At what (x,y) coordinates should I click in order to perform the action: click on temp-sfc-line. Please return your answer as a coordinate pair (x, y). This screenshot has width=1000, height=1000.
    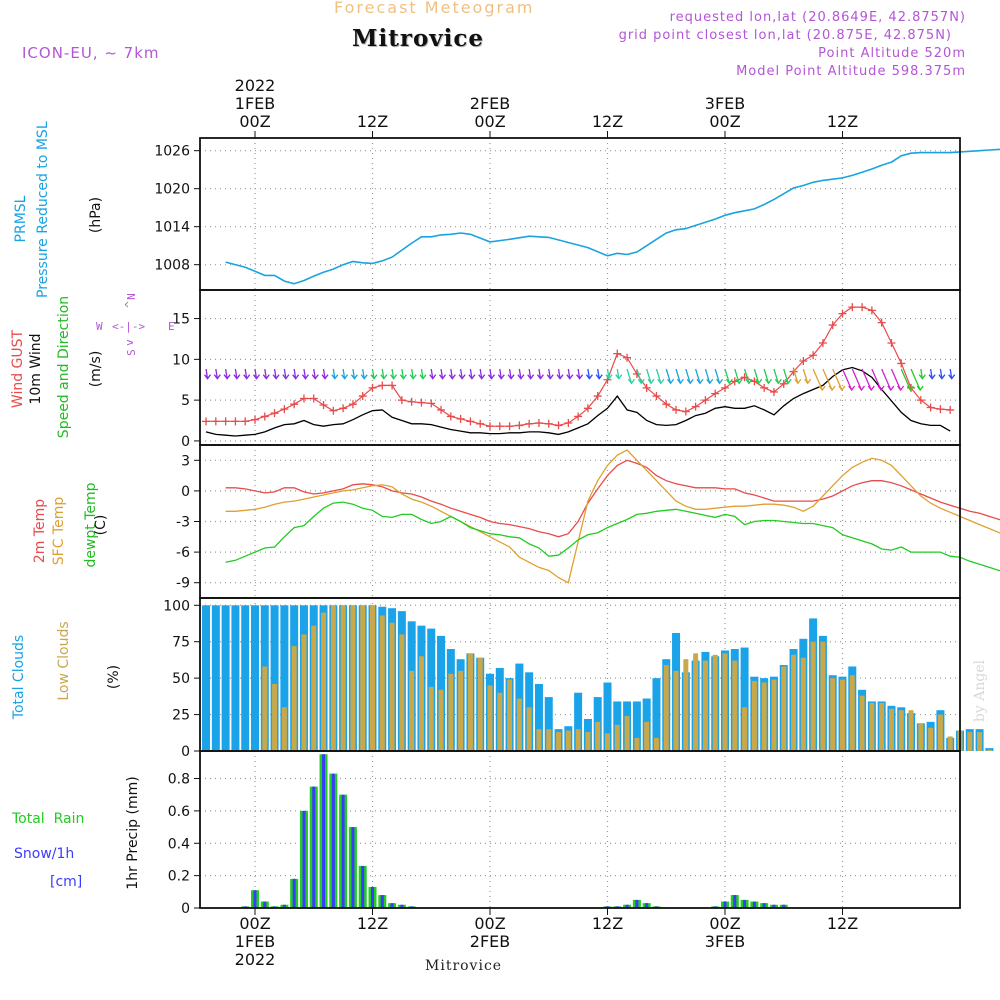
    Looking at the image, I should click on (612, 516).